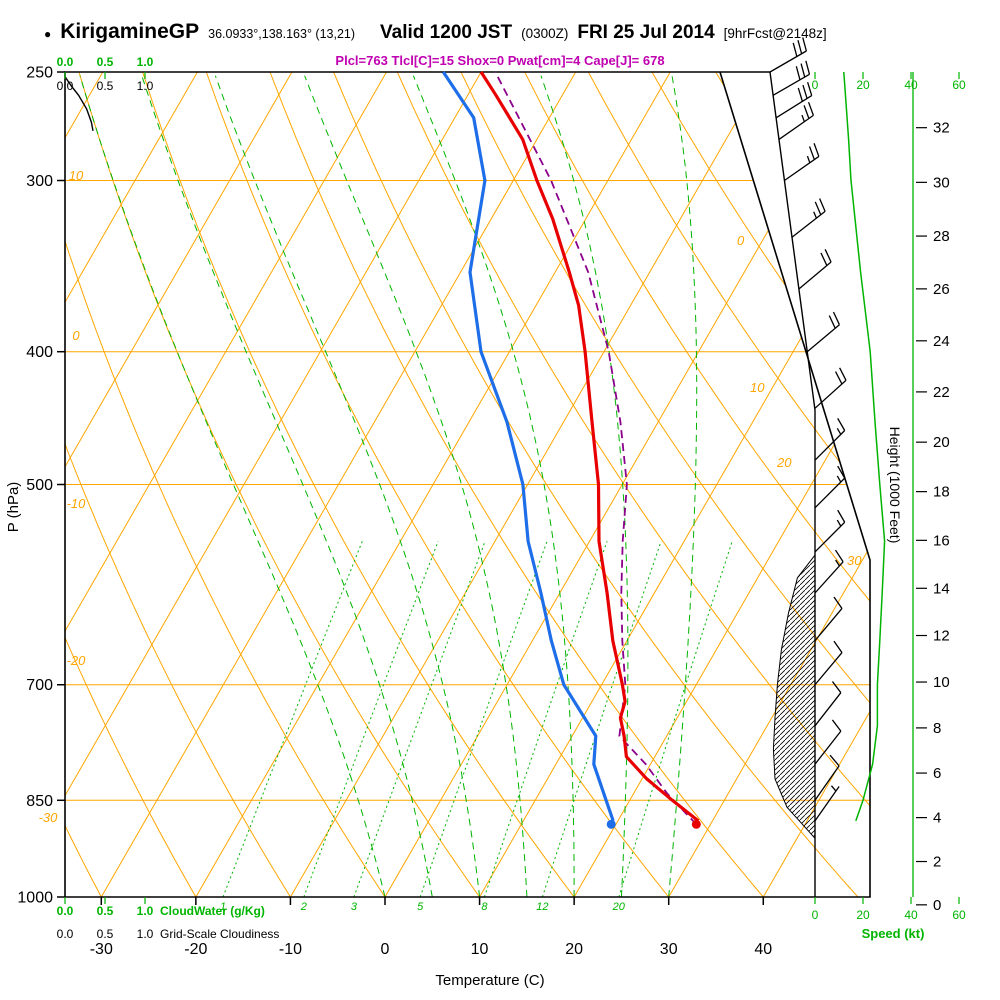  Describe the element at coordinates (864, 446) in the screenshot. I see `wind-speed-curve` at that location.